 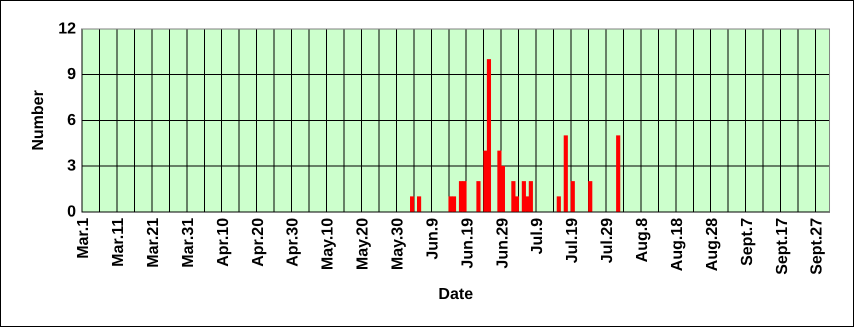 I want to click on x-tick-label: Jun.29, so click(x=503, y=243).